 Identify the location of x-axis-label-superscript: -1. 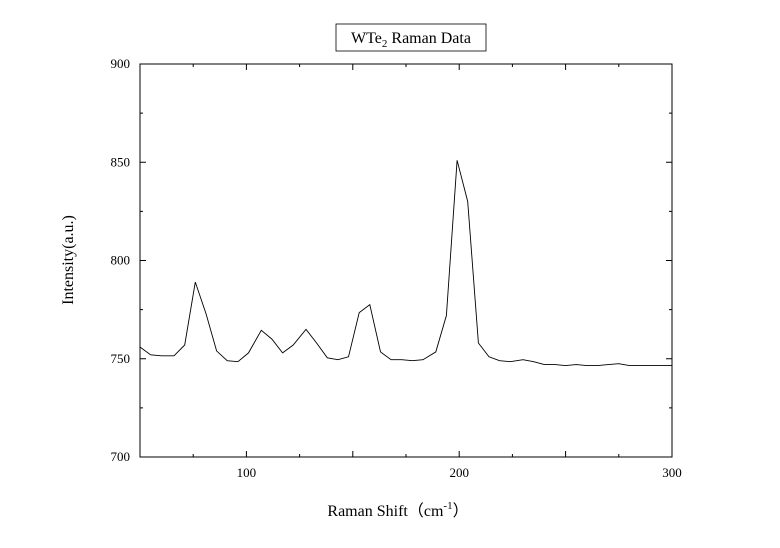
(447, 506).